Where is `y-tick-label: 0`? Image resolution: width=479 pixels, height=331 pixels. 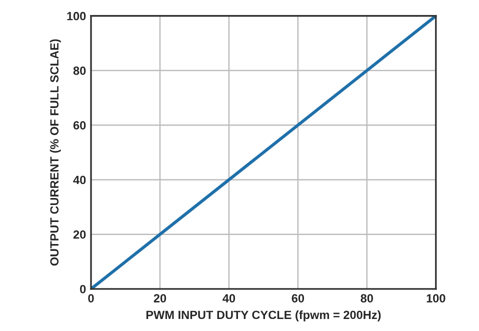
y-tick-label: 0 is located at coordinates (83, 289).